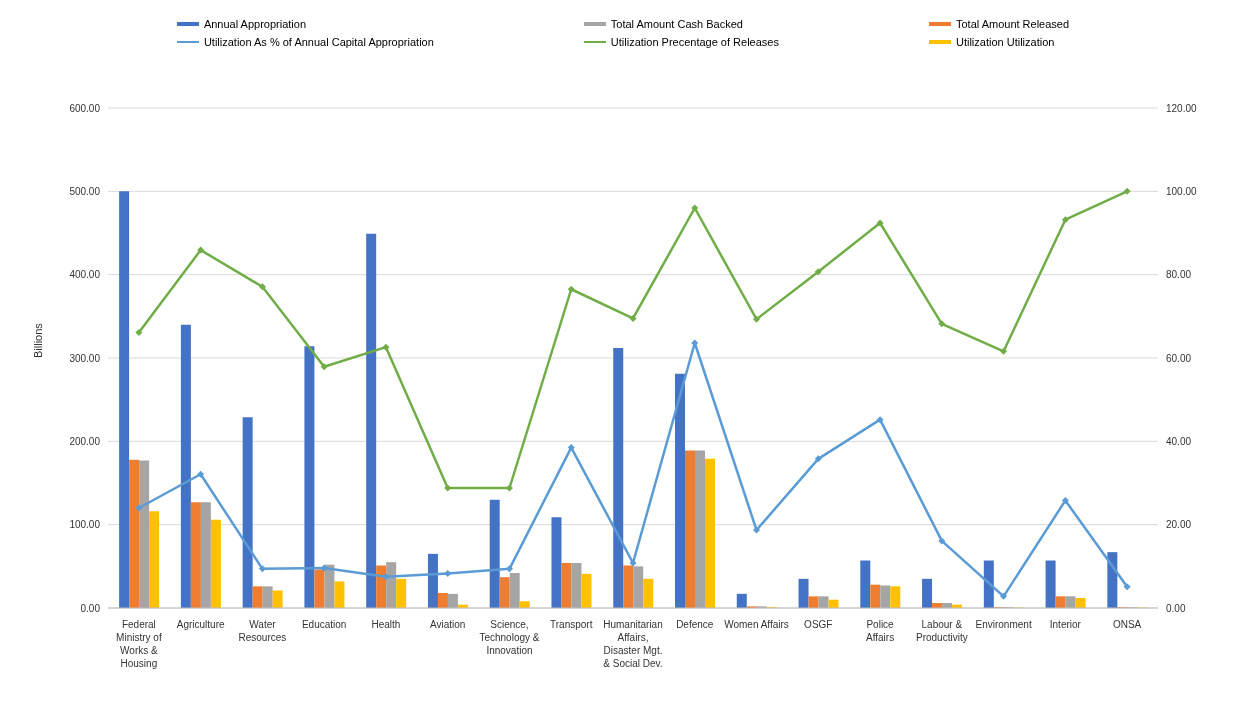  Describe the element at coordinates (85, 191) in the screenshot. I see `y-tick-label: 500.00` at that location.